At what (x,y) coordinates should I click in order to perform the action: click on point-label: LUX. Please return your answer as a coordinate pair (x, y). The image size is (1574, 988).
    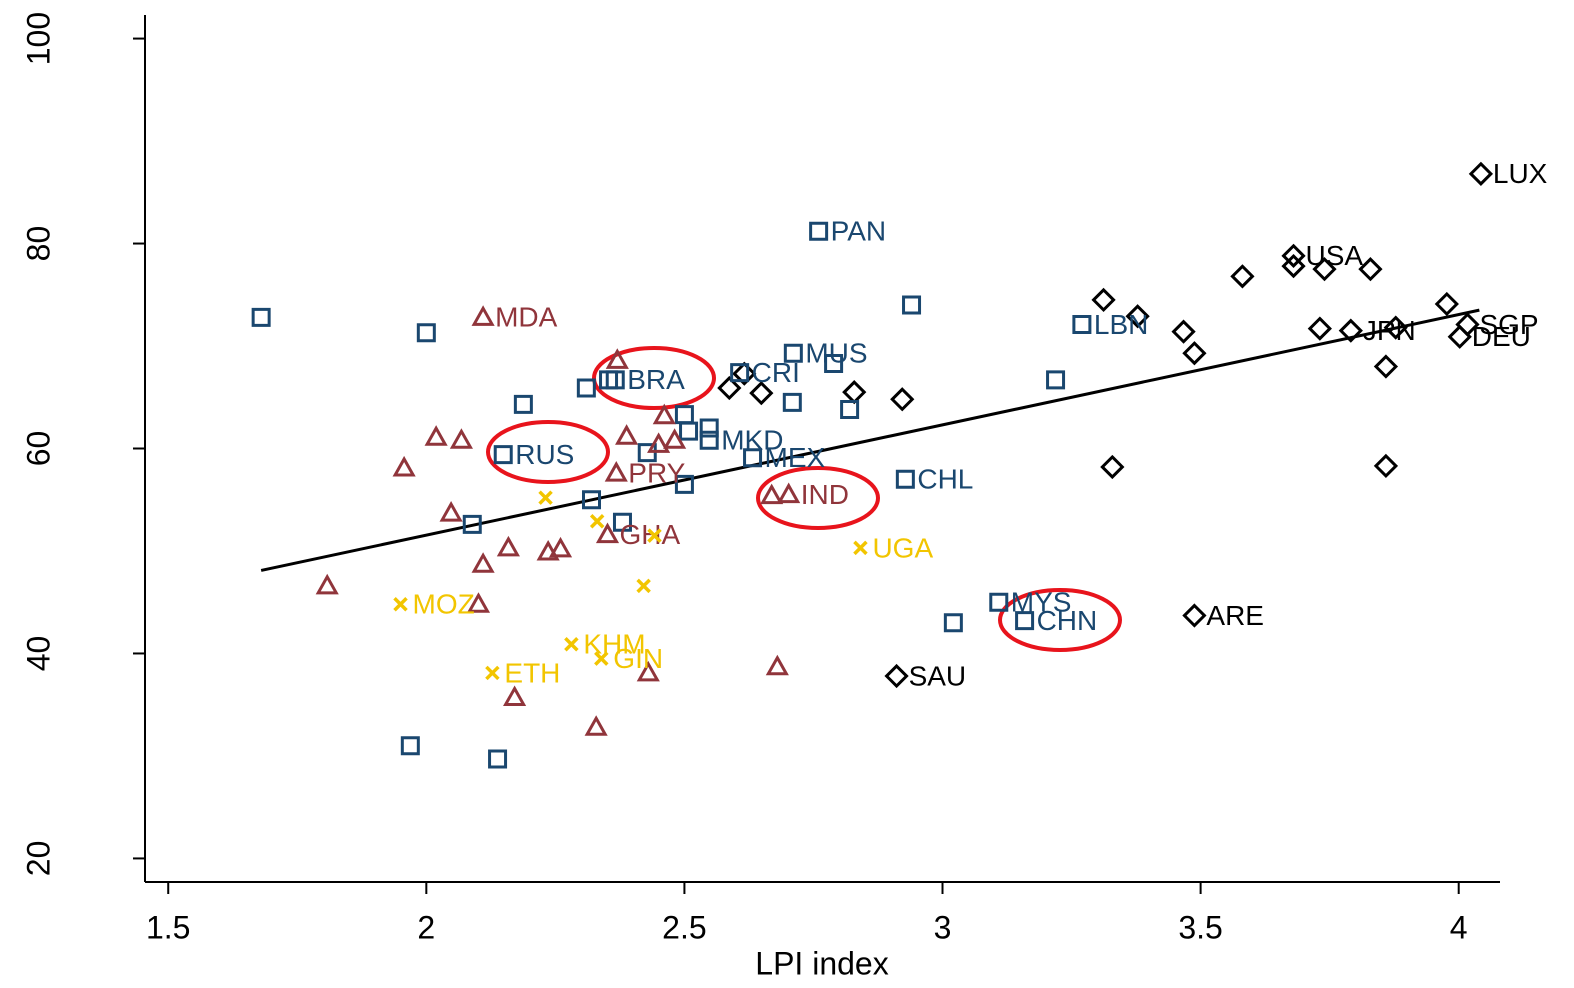
    Looking at the image, I should click on (1520, 173).